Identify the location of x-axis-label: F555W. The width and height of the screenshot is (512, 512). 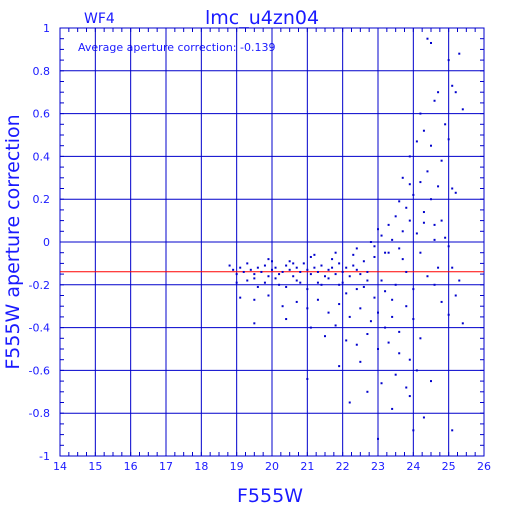
(270, 496).